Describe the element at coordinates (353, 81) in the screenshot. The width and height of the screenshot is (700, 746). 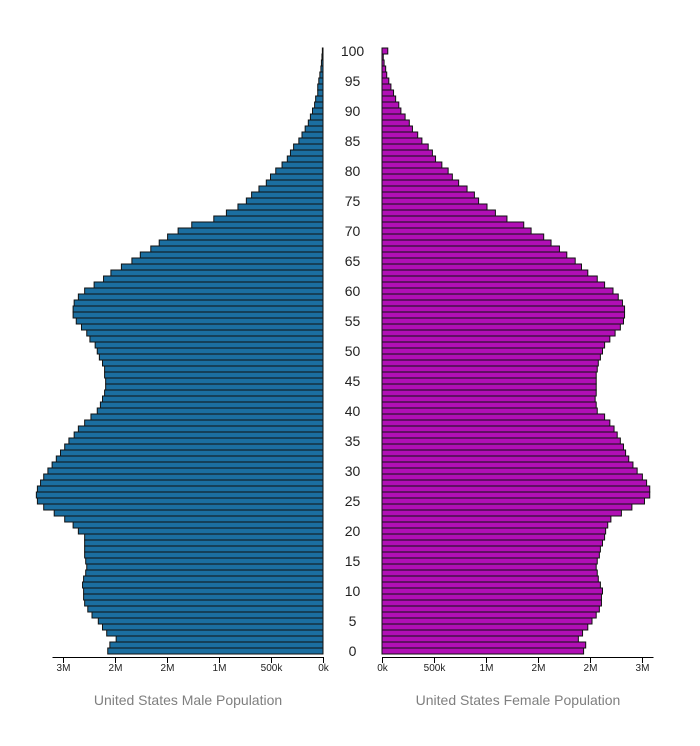
I see `age-label: 95` at that location.